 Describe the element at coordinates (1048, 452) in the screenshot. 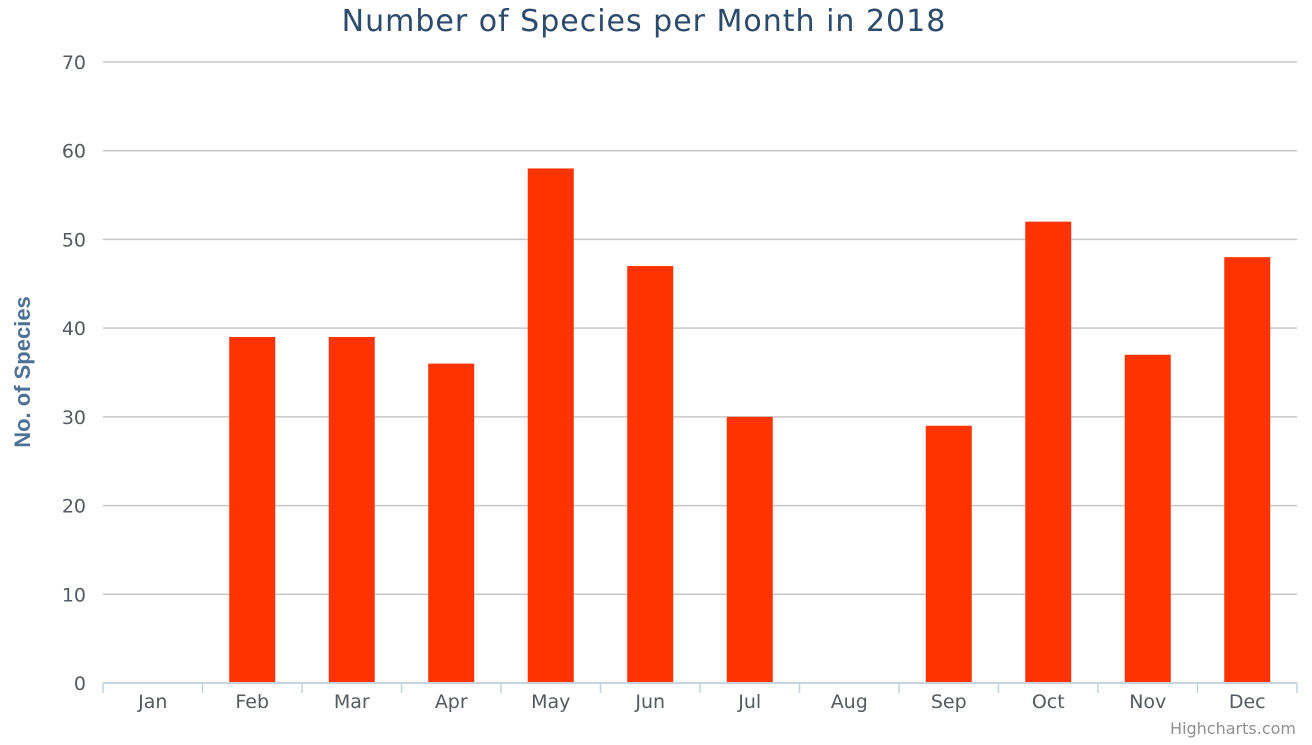

I see `bar-oct` at that location.